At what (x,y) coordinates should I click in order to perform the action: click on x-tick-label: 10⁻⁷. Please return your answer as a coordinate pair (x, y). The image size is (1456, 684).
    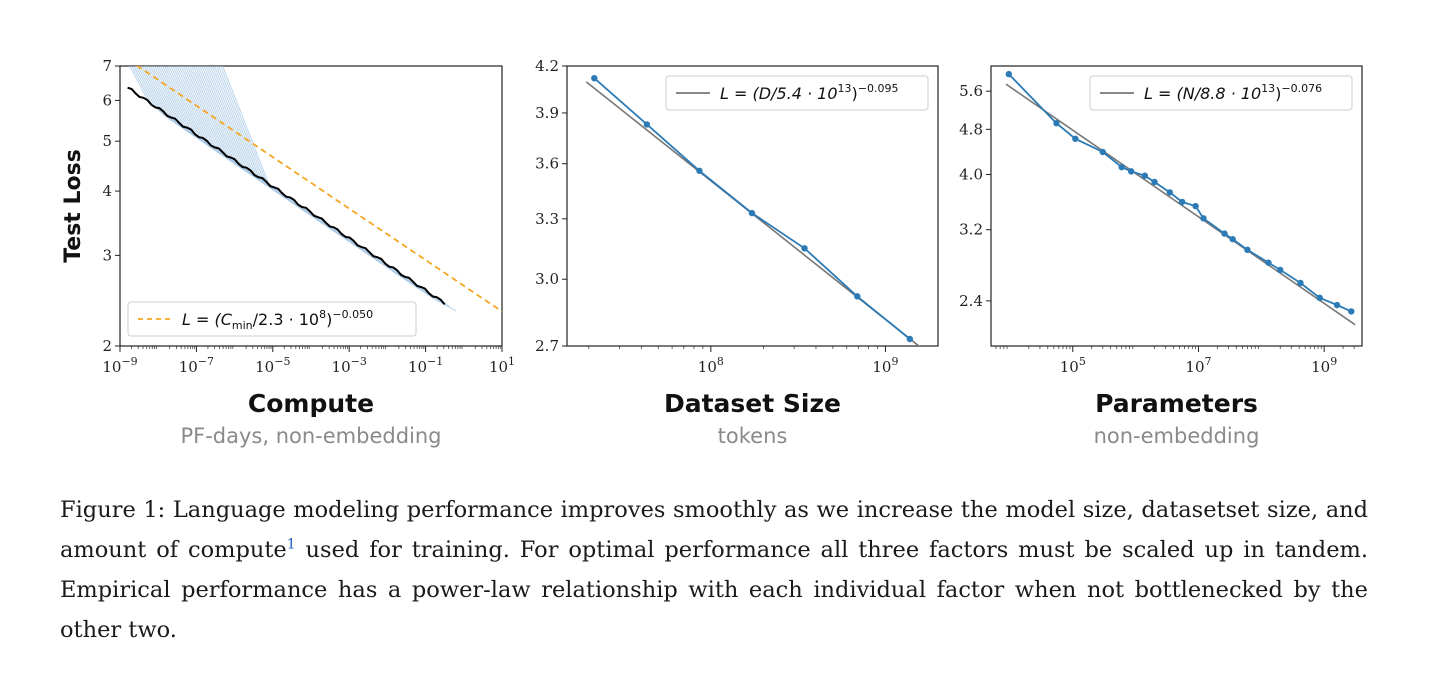
    Looking at the image, I should click on (196, 365).